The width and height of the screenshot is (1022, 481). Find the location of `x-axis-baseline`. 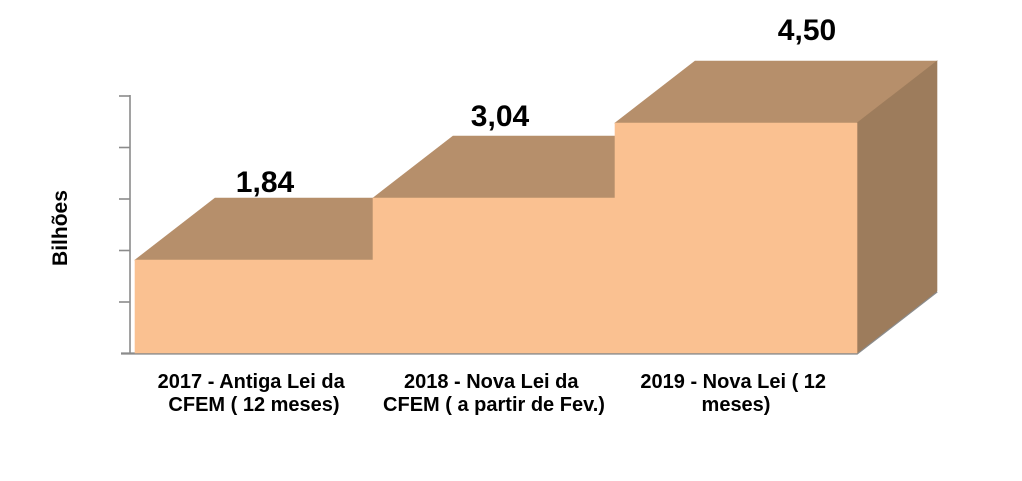

x-axis-baseline is located at coordinates (529, 322).